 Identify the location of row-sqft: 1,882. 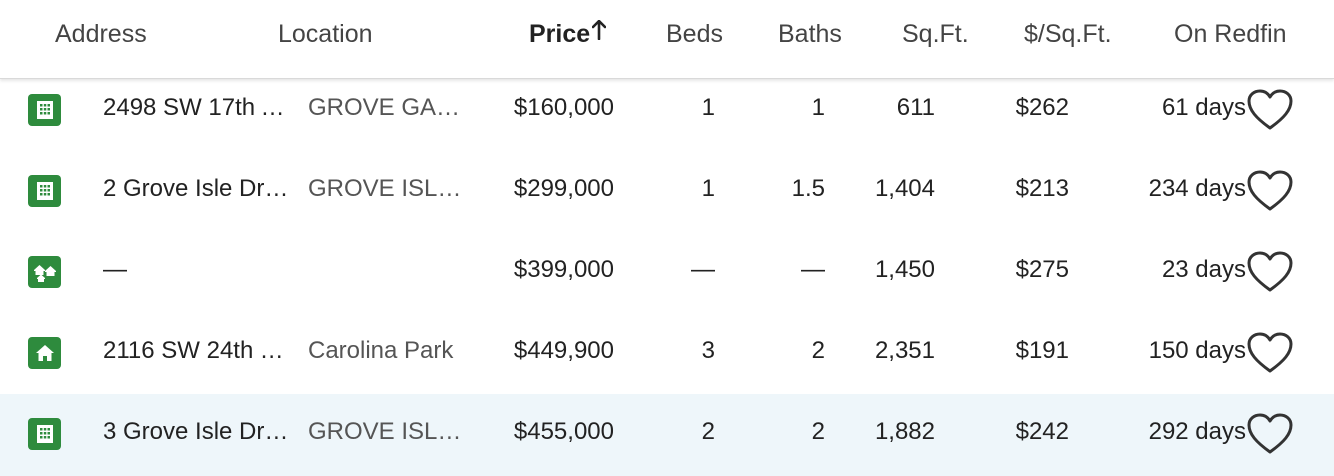
(904, 431).